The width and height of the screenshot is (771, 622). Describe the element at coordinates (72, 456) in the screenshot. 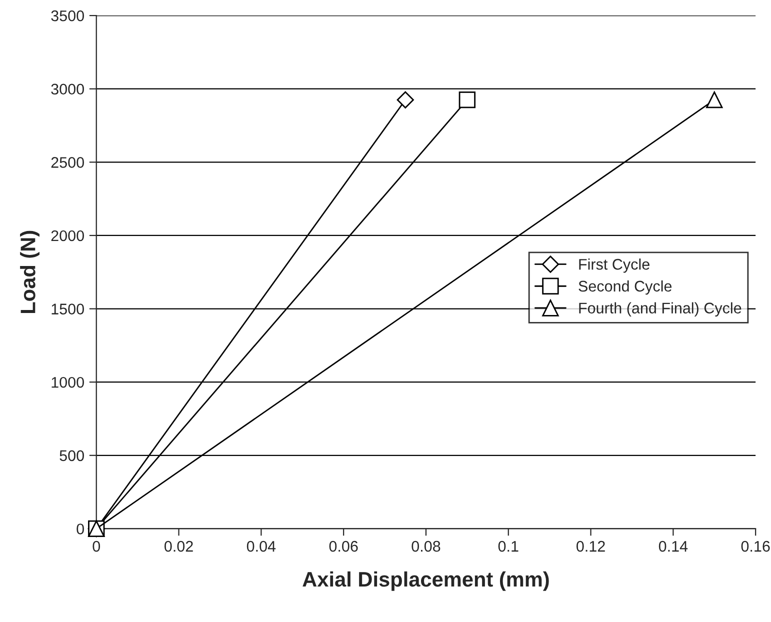

I see `y-tick-label: 500` at that location.